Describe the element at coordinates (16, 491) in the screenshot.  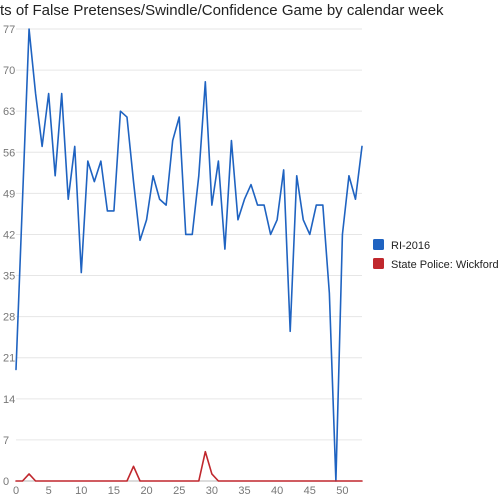
I see `x-tick-label: 0` at that location.